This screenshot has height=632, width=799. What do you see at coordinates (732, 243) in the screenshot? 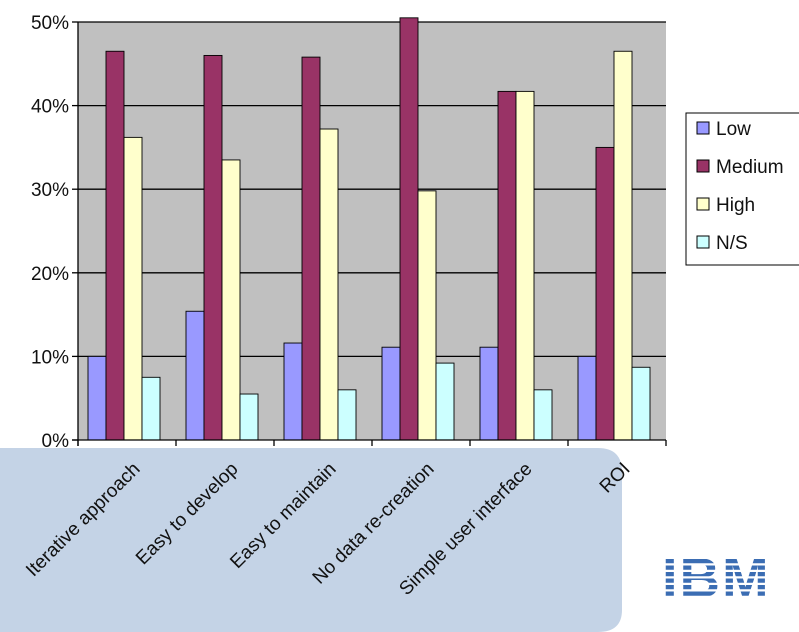
I see `legend-label: N/S` at bounding box center [732, 243].